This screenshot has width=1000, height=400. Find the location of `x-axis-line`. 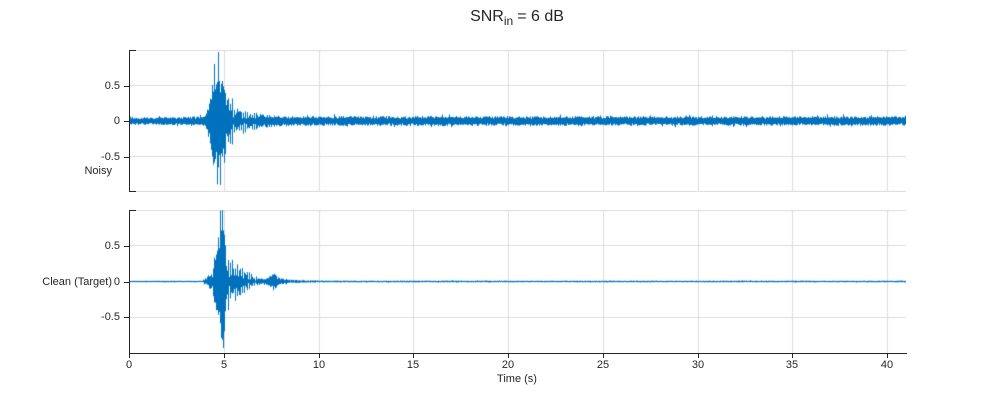

x-axis-line is located at coordinates (518, 353).